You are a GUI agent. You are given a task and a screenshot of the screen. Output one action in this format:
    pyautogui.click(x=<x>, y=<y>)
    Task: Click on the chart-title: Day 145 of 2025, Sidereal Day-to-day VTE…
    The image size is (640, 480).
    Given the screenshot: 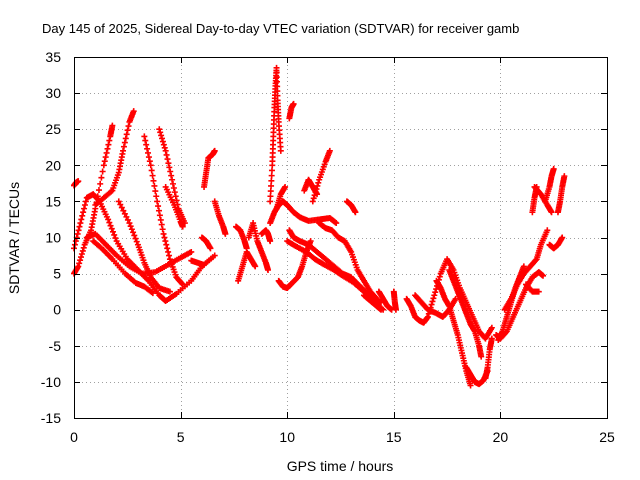 What is the action you would take?
    pyautogui.click(x=280, y=28)
    